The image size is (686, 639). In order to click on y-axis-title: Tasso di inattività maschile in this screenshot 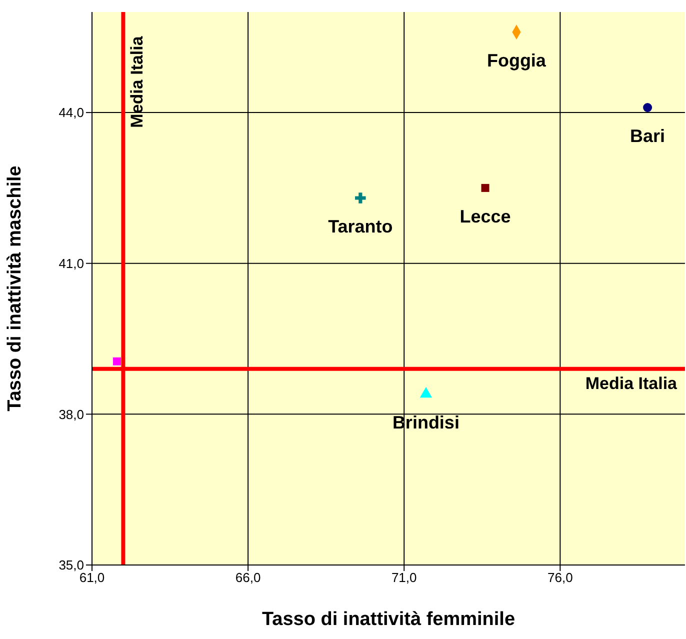, I will do `click(15, 289)`.